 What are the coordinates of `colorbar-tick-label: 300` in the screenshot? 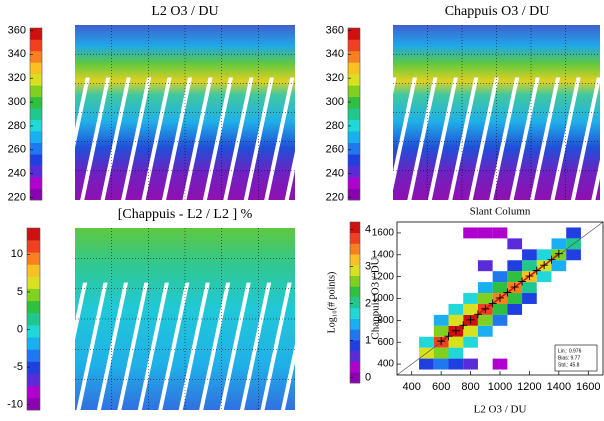 It's located at (17, 102).